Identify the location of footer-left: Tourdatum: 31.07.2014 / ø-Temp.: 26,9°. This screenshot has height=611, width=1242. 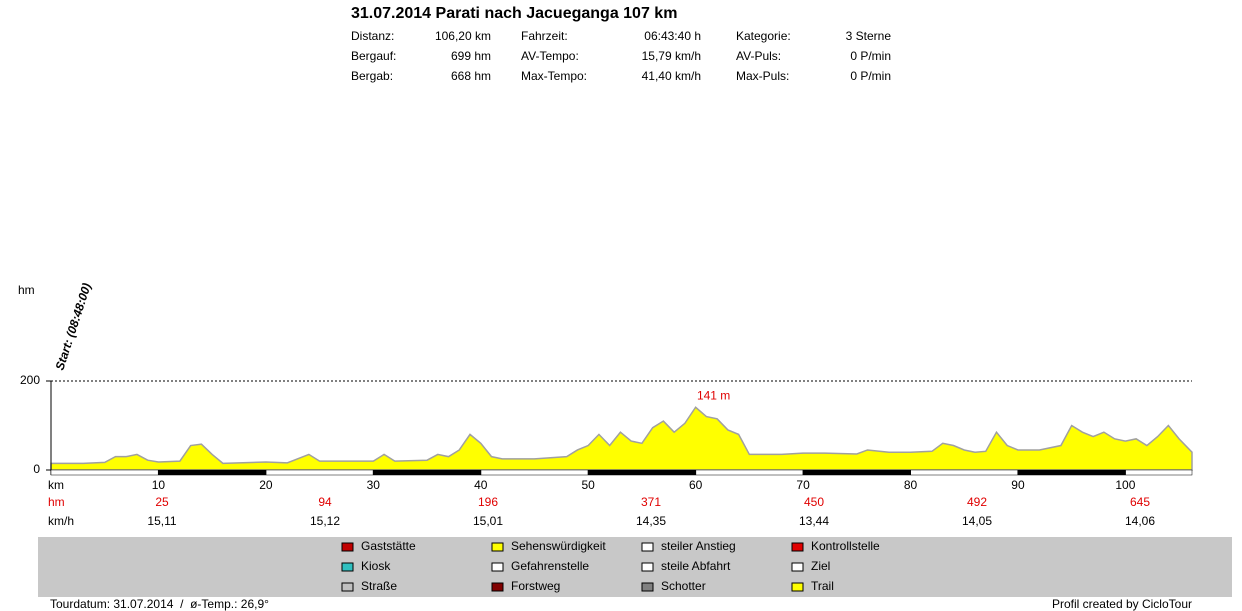
(159, 604).